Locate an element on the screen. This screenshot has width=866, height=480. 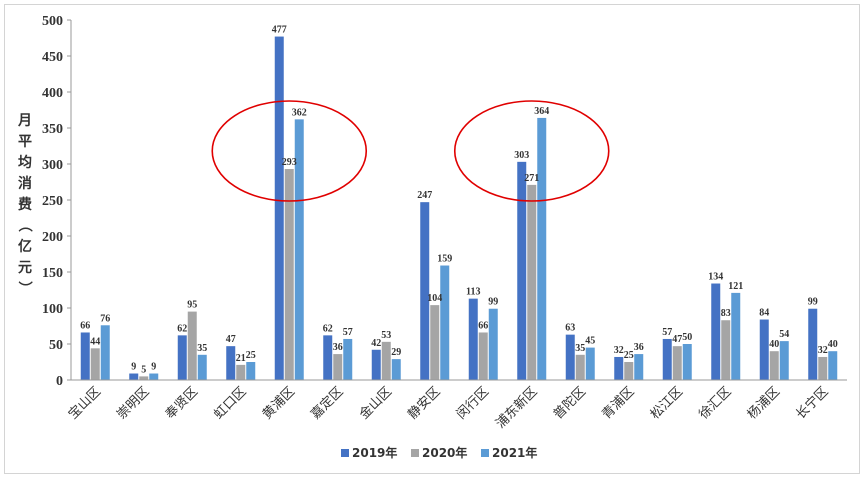
data-label: 83 is located at coordinates (726, 313).